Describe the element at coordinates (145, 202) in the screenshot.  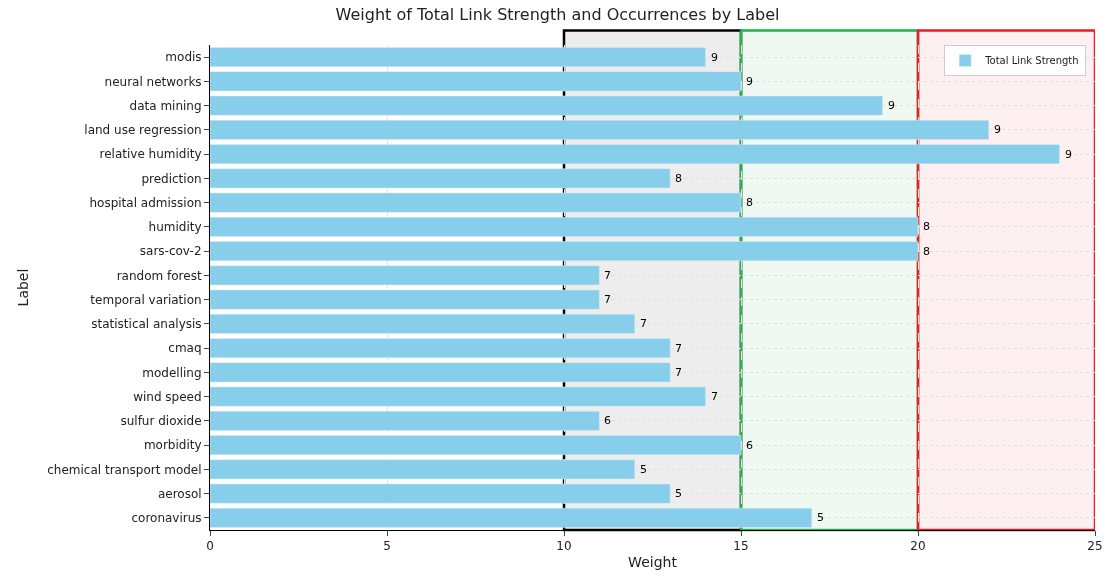
I see `y-tick-label: hospital admission` at that location.